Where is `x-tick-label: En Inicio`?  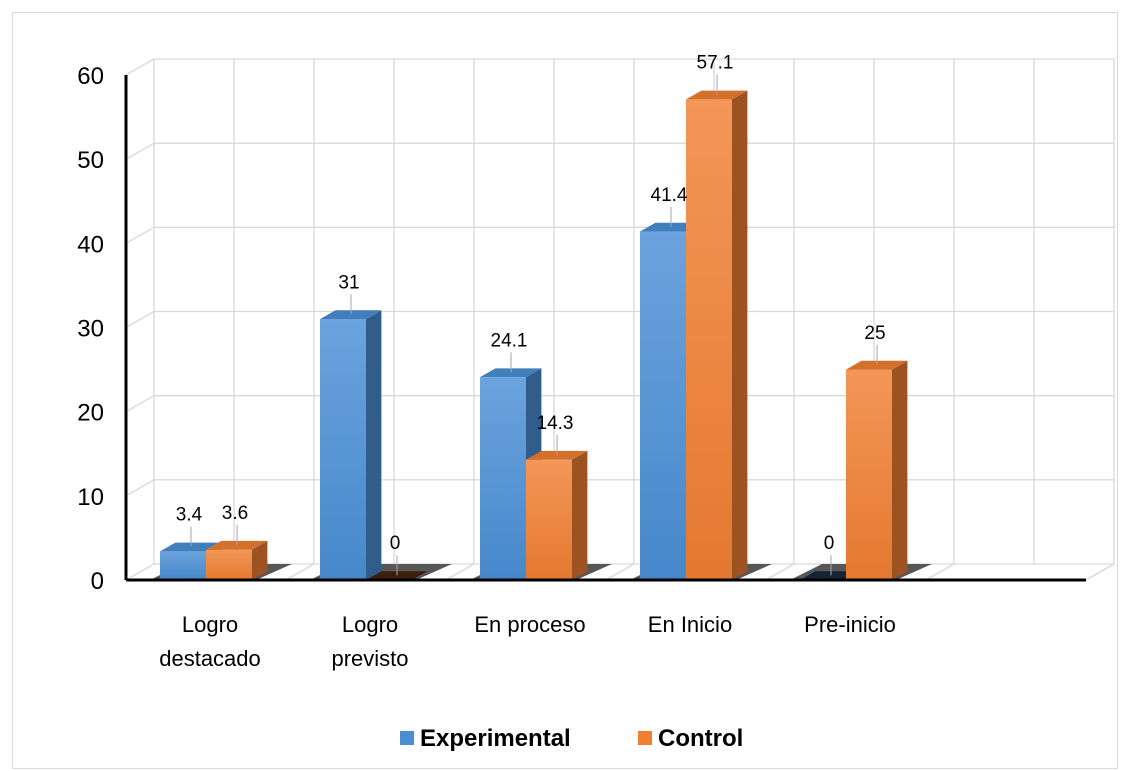
x-tick-label: En Inicio is located at coordinates (690, 624).